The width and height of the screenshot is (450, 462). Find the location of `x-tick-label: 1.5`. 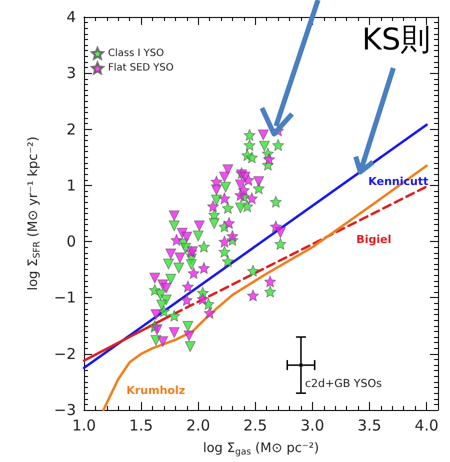

x-tick-label: 1.5 is located at coordinates (141, 425).